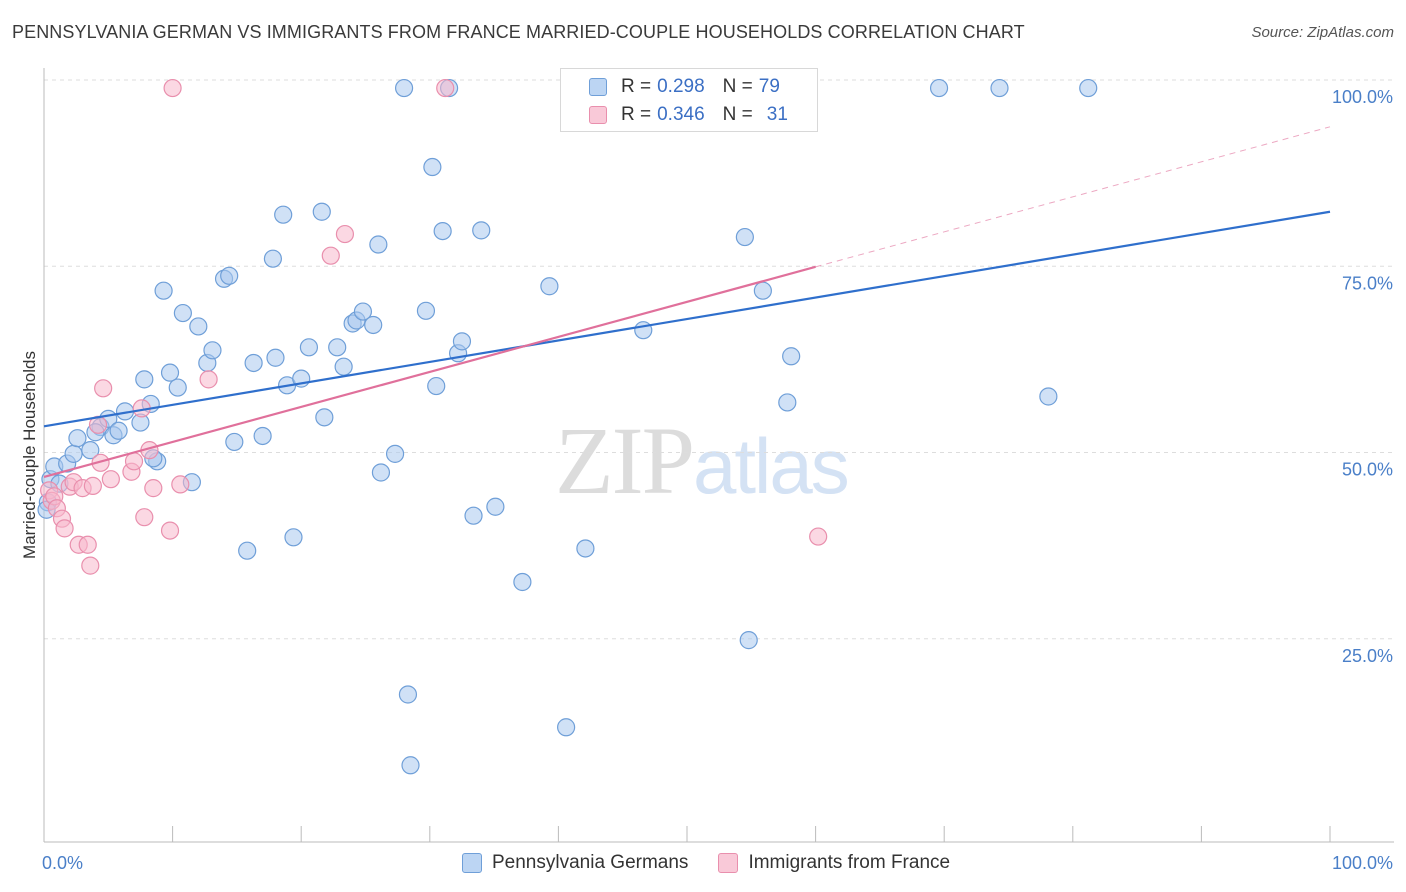 The image size is (1406, 892). What do you see at coordinates (1362, 863) in the screenshot?
I see `x-tick-label-100: 100.0%` at bounding box center [1362, 863].